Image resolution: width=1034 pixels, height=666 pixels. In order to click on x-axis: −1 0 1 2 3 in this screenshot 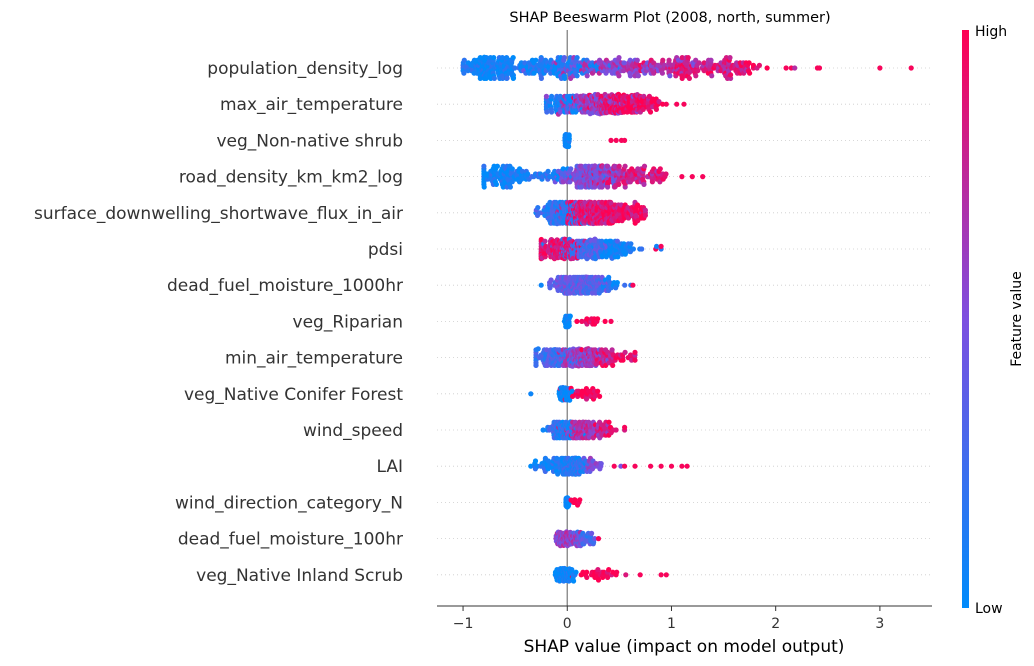, I will do `click(684, 618)`.